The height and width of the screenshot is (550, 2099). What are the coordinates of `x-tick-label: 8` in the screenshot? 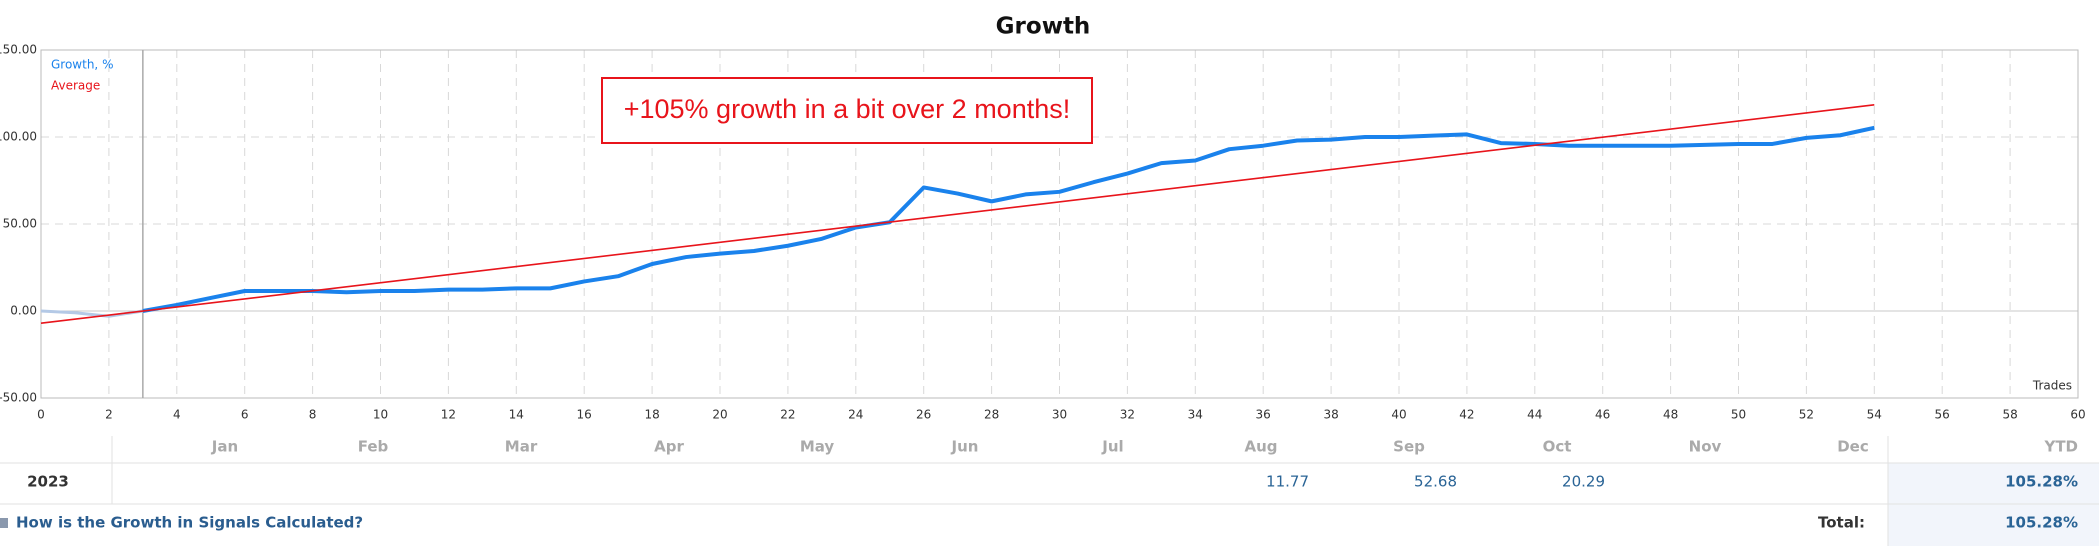 It's located at (313, 415).